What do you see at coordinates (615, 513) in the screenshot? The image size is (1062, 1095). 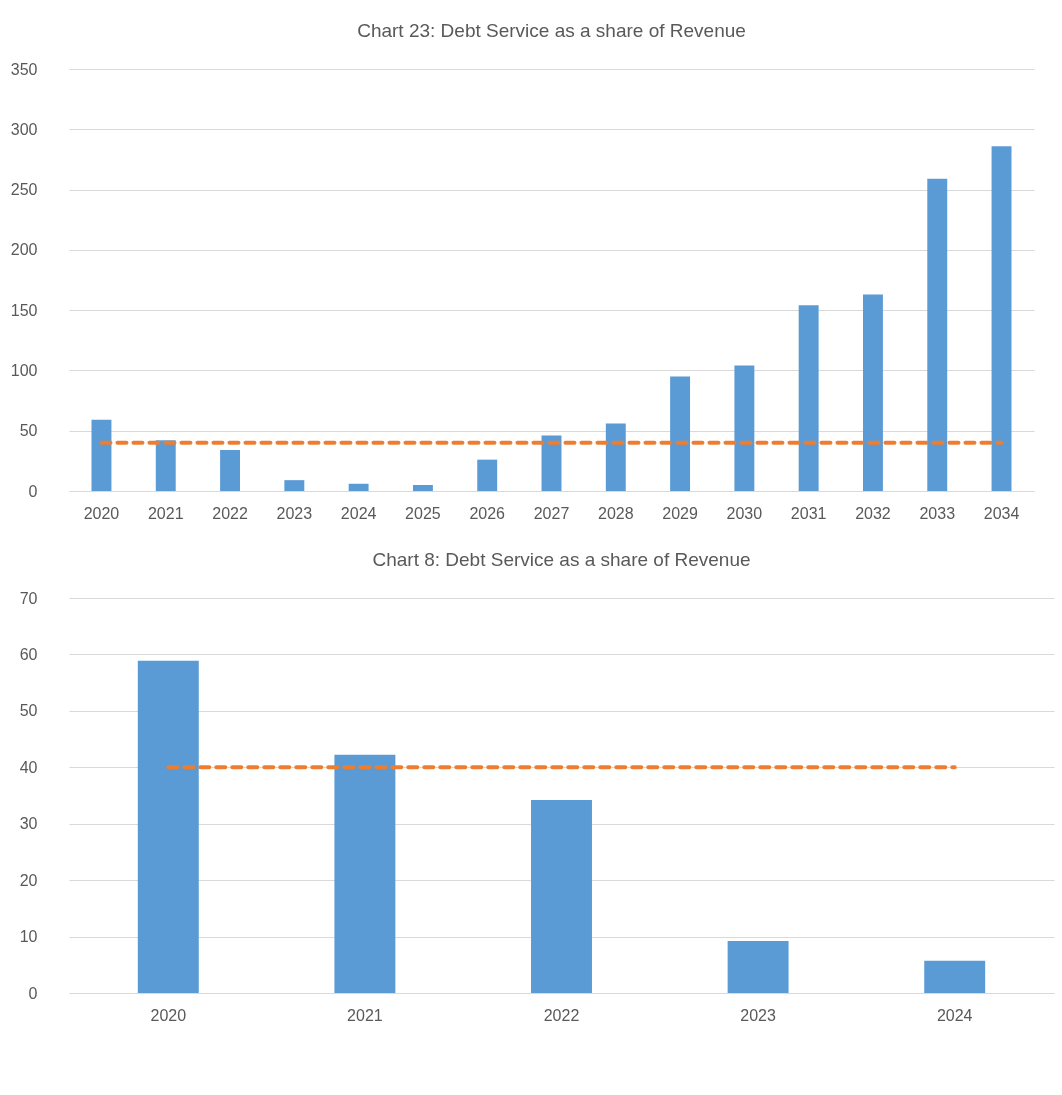 I see `x-tick-label: 2028` at bounding box center [615, 513].